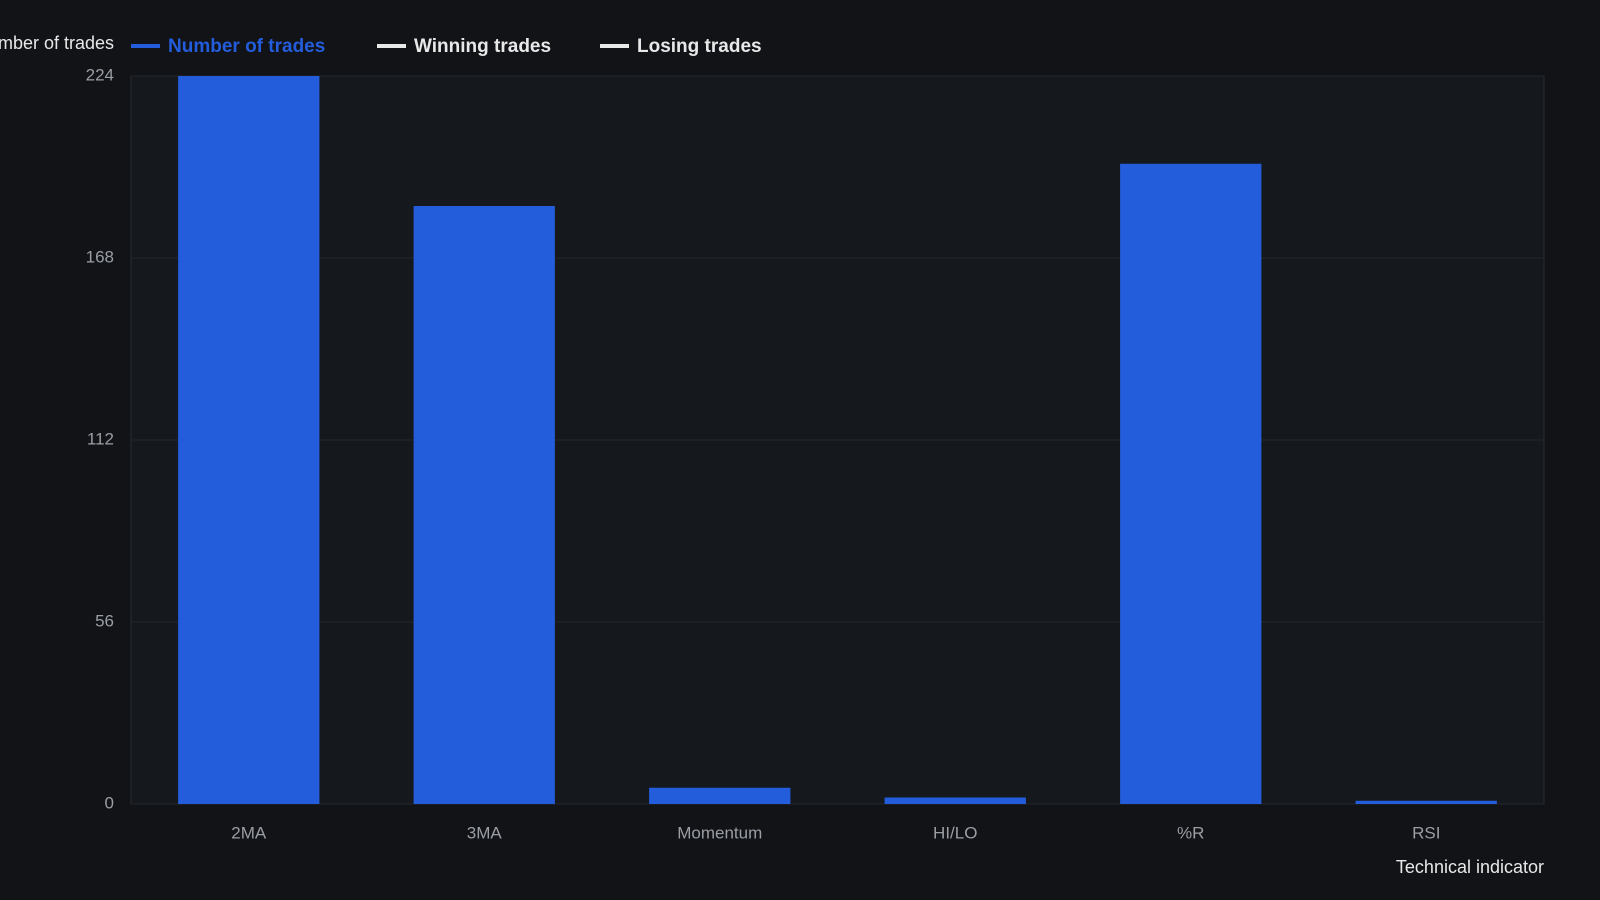 The height and width of the screenshot is (900, 1600). What do you see at coordinates (57, 43) in the screenshot?
I see `y-axis-title: Number of trades` at bounding box center [57, 43].